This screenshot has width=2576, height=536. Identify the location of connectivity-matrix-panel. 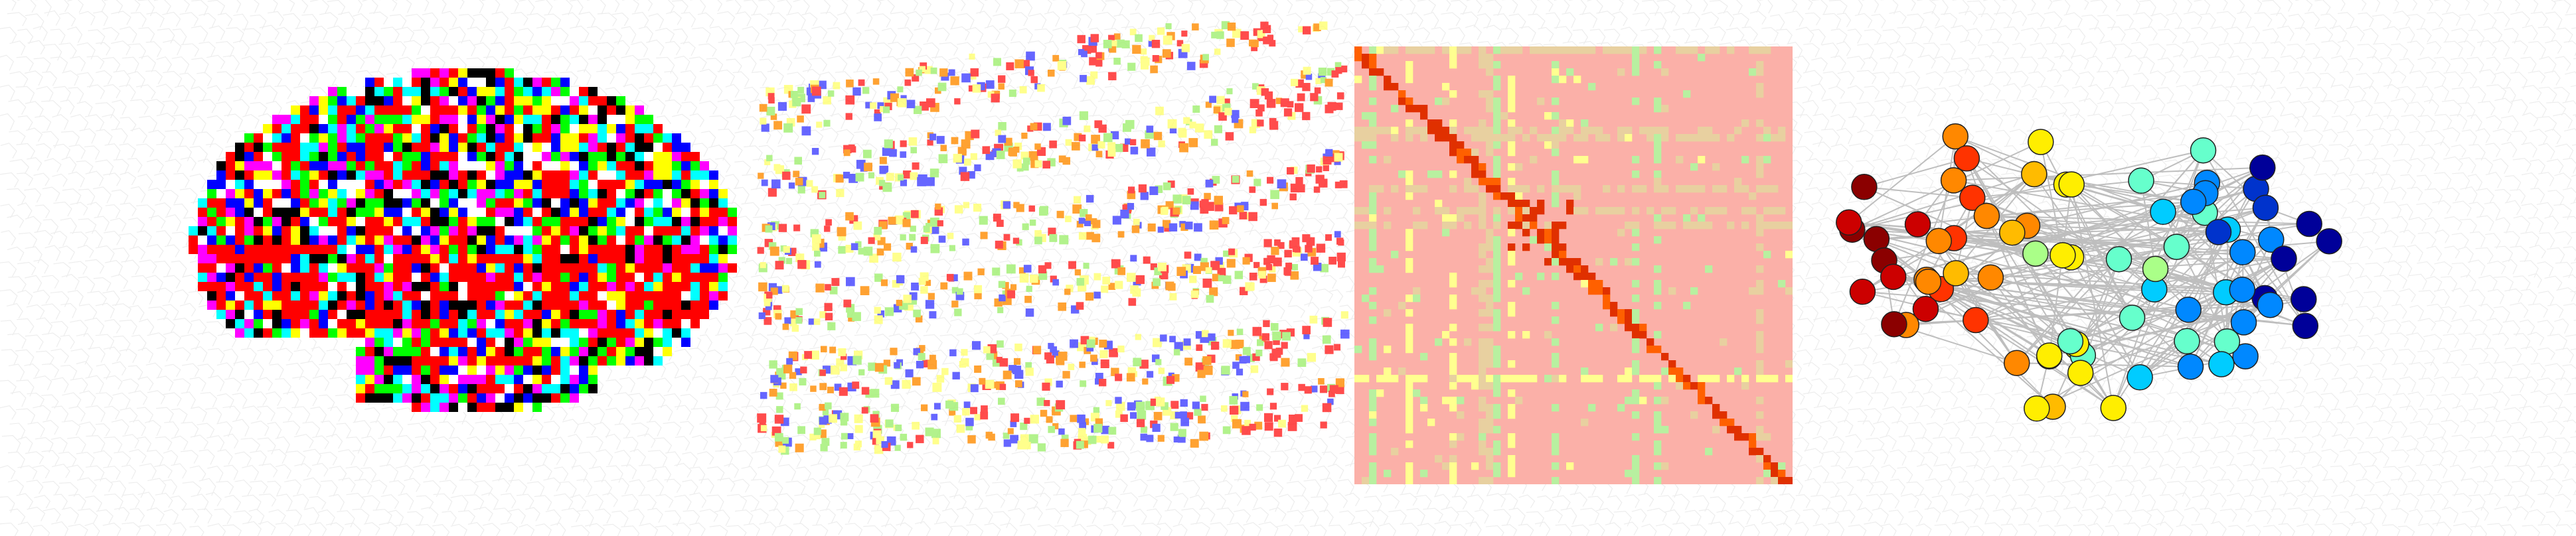
(1573, 265).